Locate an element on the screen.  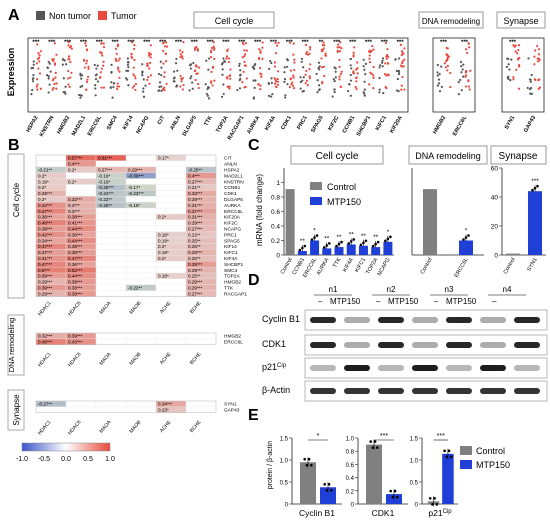
c-y-tick-label: 0 is located at coordinates (496, 256).